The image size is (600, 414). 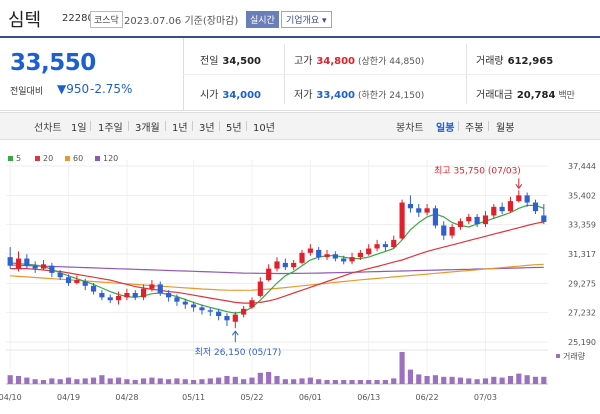 What do you see at coordinates (505, 128) in the screenshot?
I see `period-monthly: 월봉` at bounding box center [505, 128].